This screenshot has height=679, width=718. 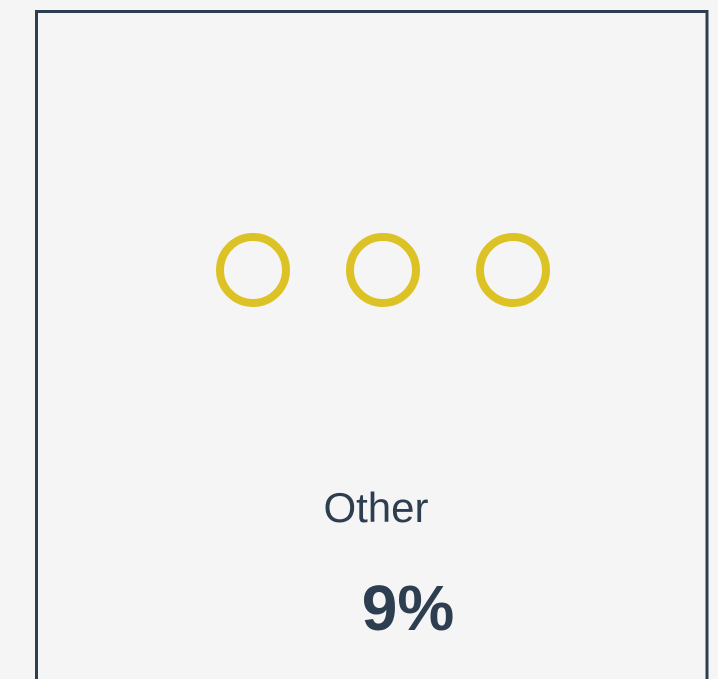 I want to click on icon, so click(x=383, y=270).